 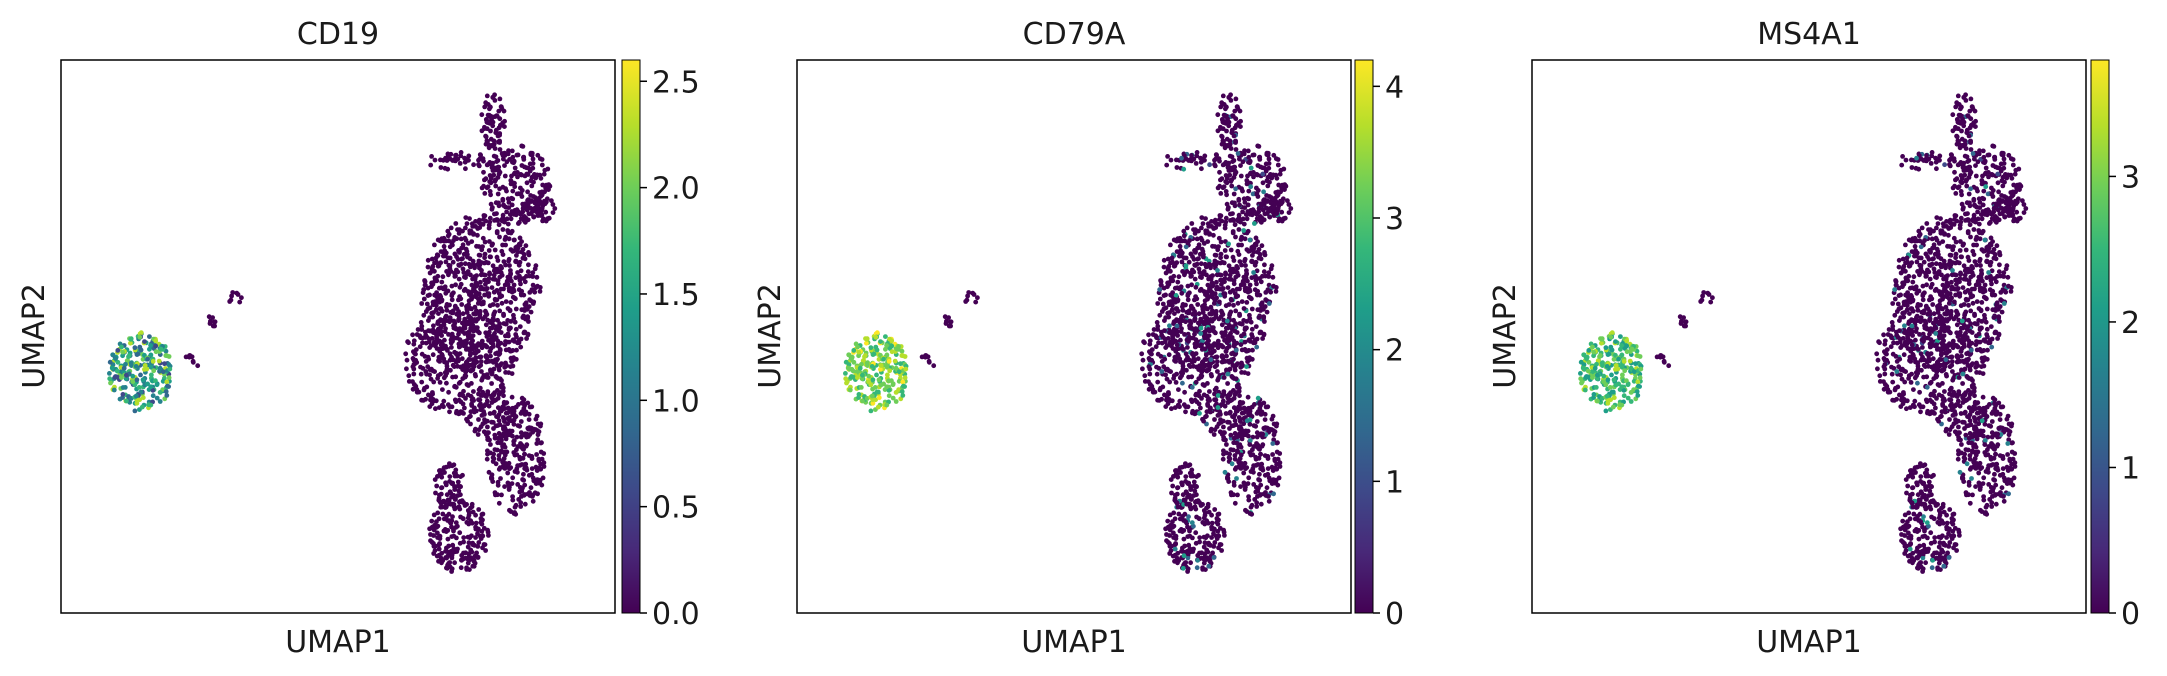 What do you see at coordinates (338, 34) in the screenshot?
I see `panel-title: CD19` at bounding box center [338, 34].